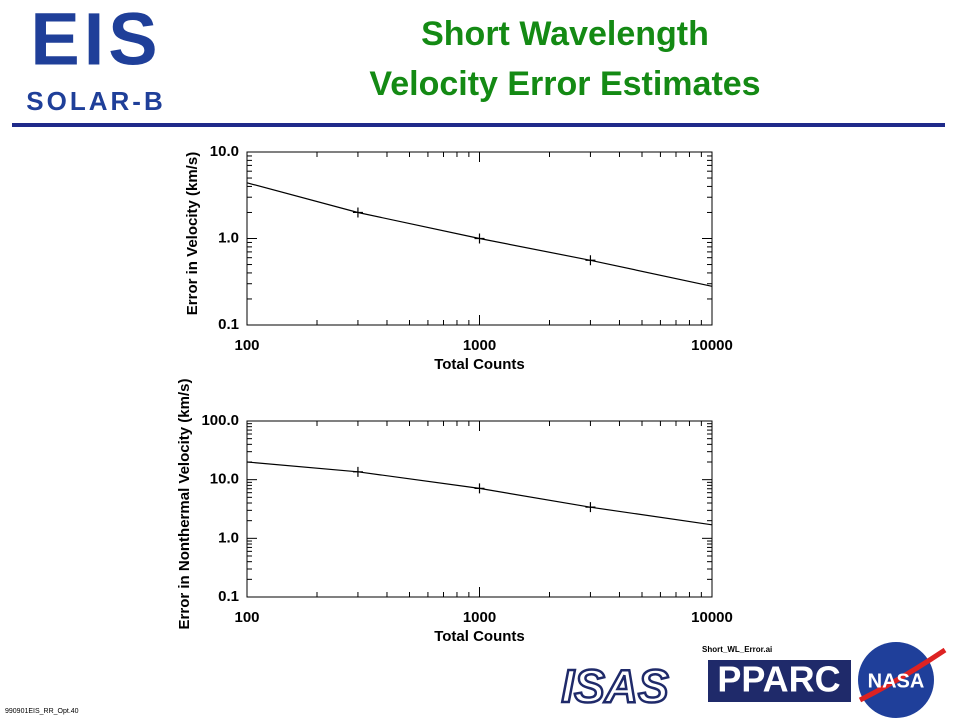 This screenshot has height=725, width=960. I want to click on sponsor-box, so click(779, 681).